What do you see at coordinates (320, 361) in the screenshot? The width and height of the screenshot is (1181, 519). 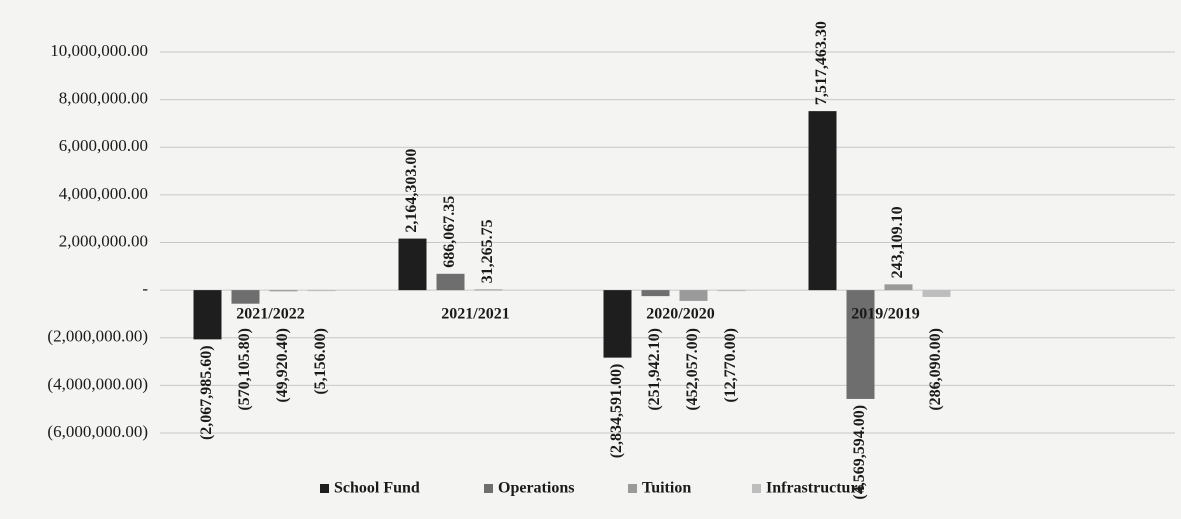 I see `value-label: (5,156.00)` at bounding box center [320, 361].